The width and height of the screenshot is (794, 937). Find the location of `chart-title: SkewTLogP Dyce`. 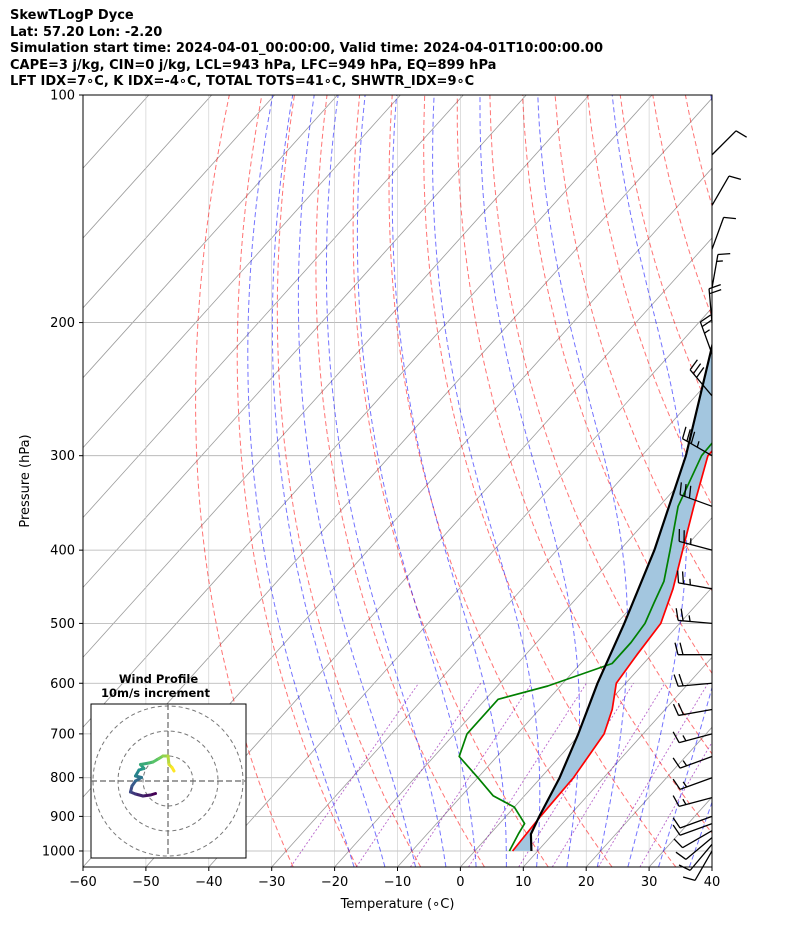

chart-title: SkewTLogP Dyce is located at coordinates (72, 15).